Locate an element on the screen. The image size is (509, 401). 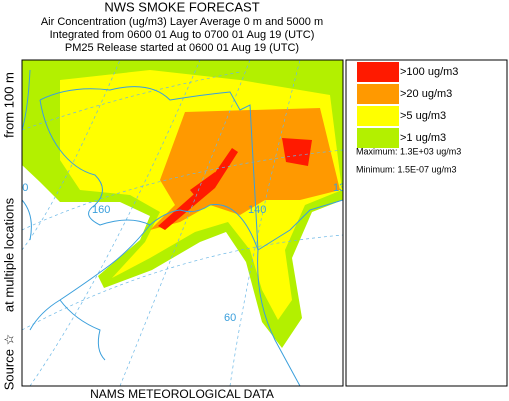
map-label: 130 is located at coordinates (342, 188).